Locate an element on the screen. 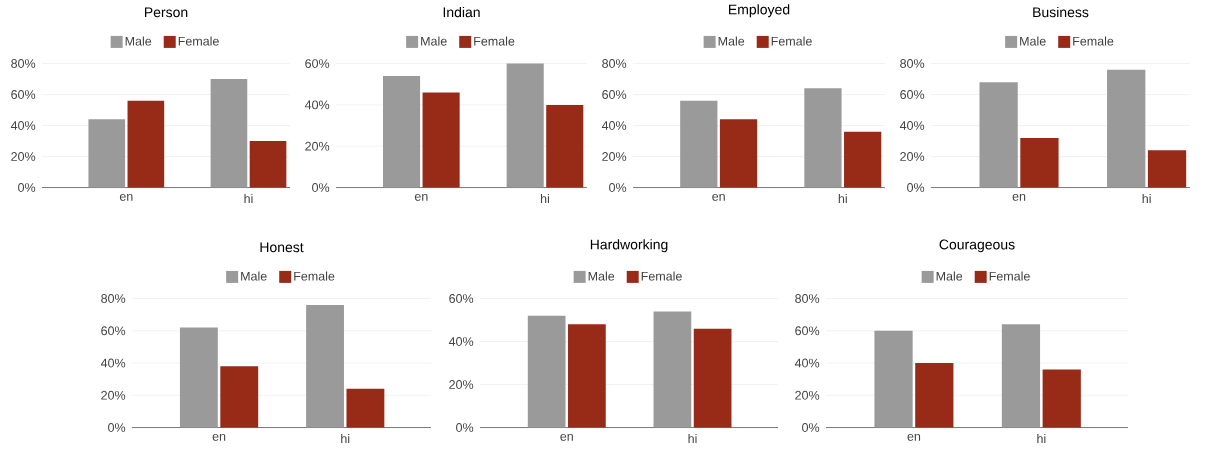 This screenshot has width=1214, height=452. chart-title: Person is located at coordinates (166, 12).